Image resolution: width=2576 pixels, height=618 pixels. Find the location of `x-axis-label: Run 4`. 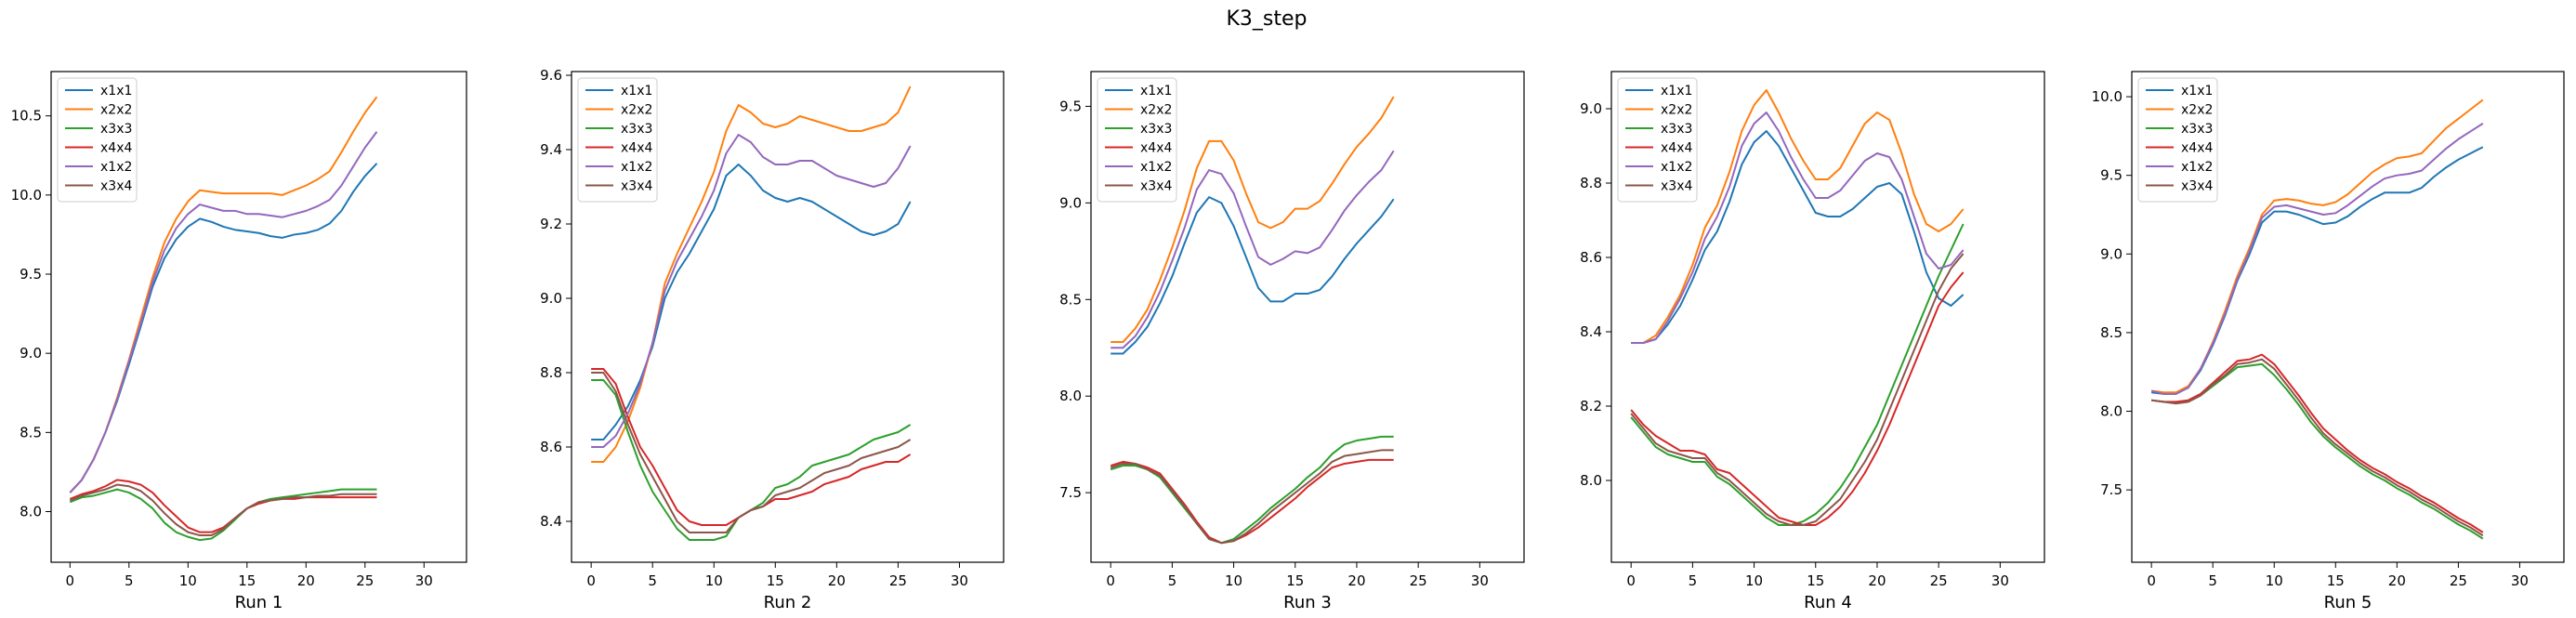

x-axis-label: Run 4 is located at coordinates (1828, 602).